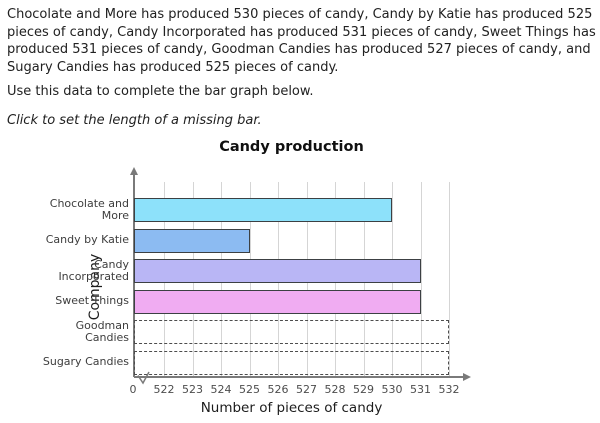 This screenshot has width=600, height=423. Describe the element at coordinates (335, 389) in the screenshot. I see `x-tick-label-528: 528` at that location.